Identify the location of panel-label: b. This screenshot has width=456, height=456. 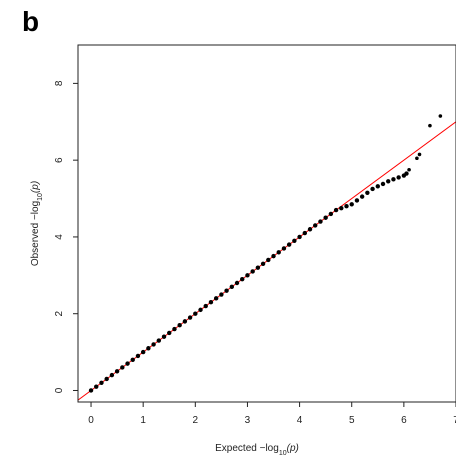
(31, 21).